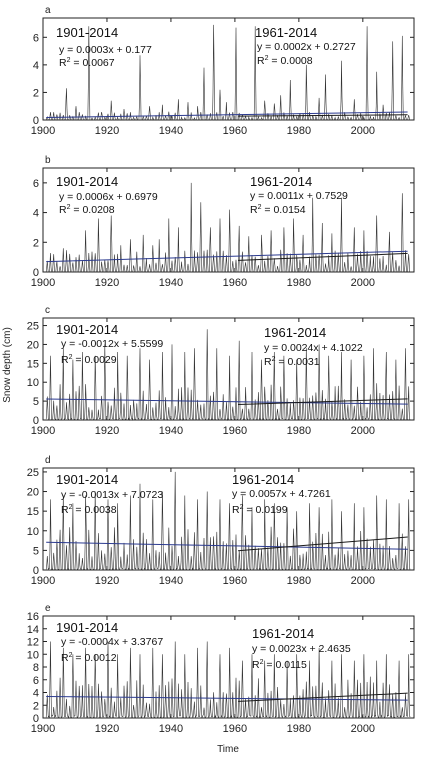 The height and width of the screenshot is (761, 421). Describe the element at coordinates (260, 510) in the screenshot. I see `fit-r-squared: R2 = 0.0199` at that location.